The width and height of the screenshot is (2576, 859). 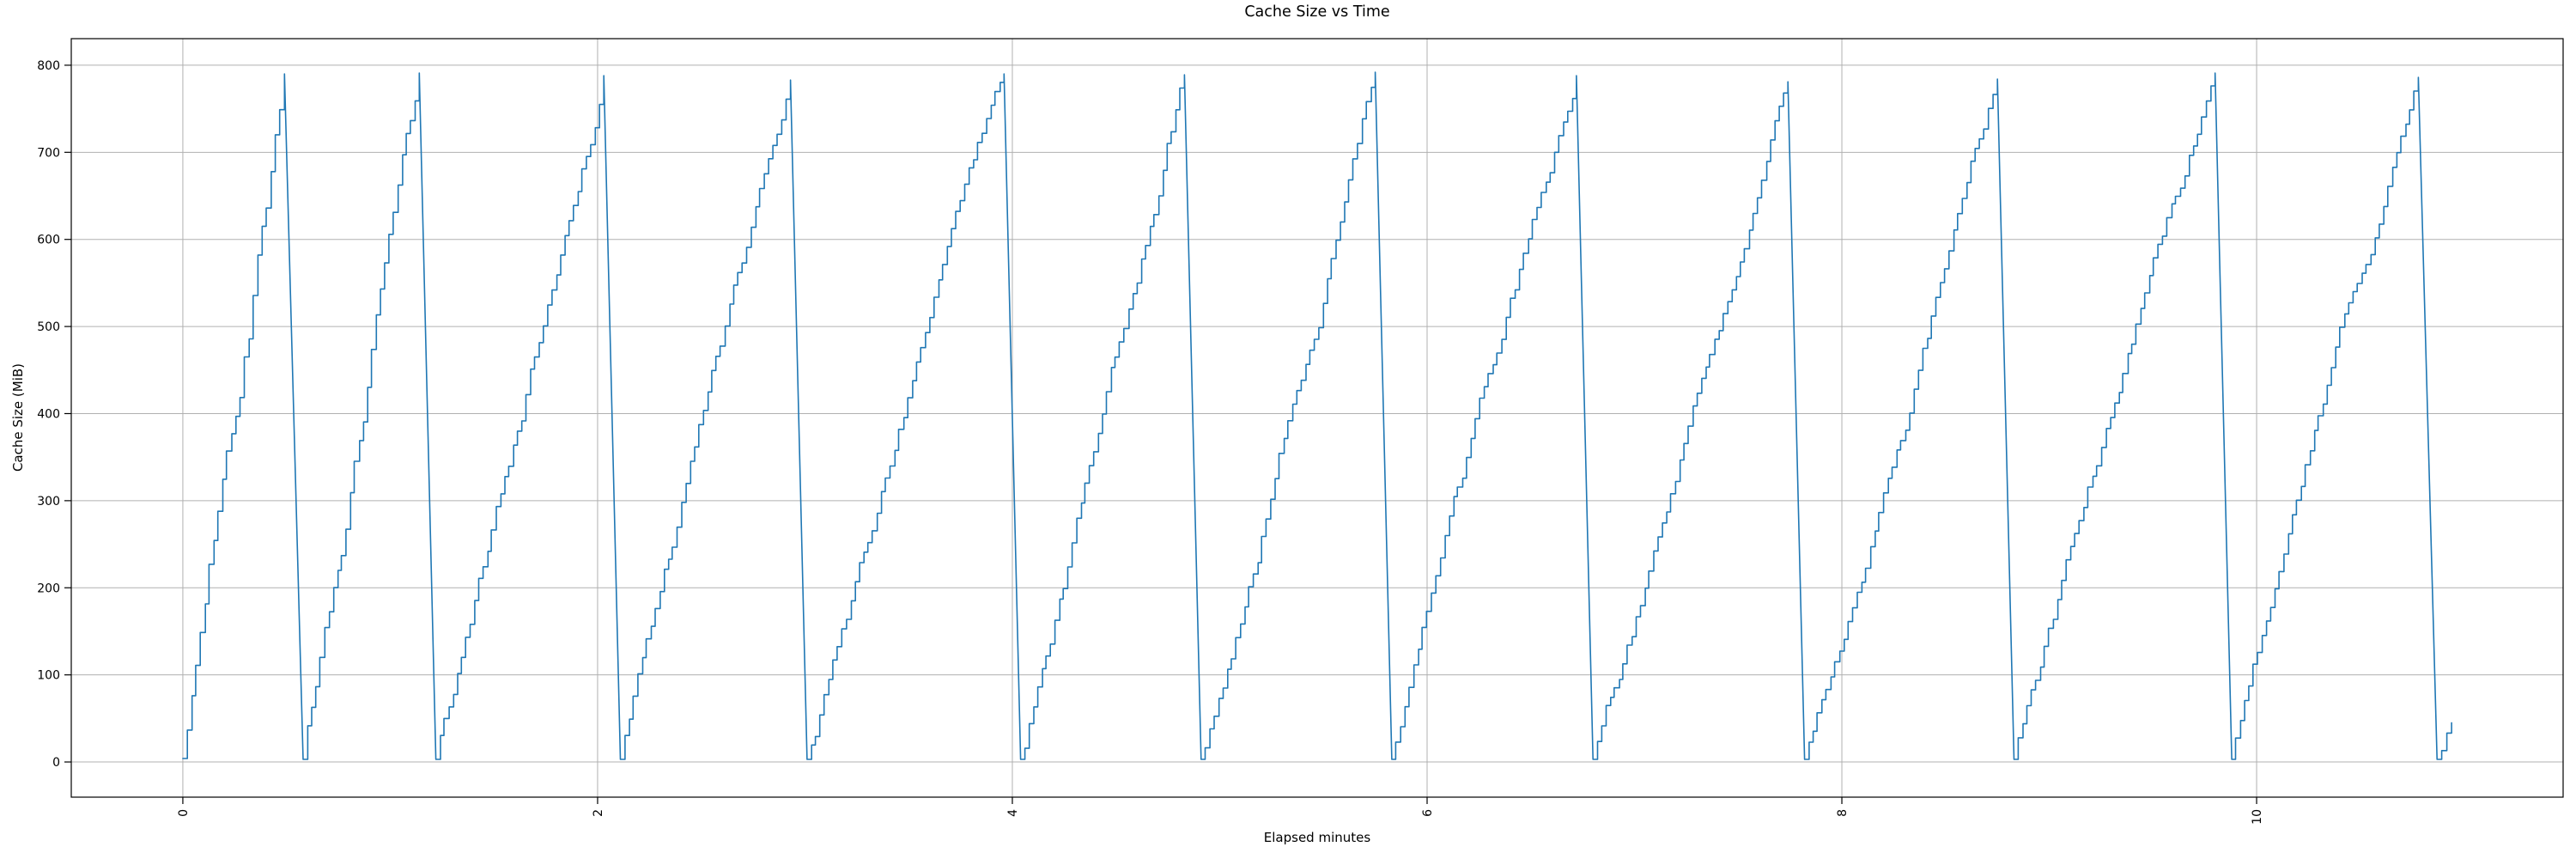 I want to click on y-tick-label: 300, so click(x=48, y=502).